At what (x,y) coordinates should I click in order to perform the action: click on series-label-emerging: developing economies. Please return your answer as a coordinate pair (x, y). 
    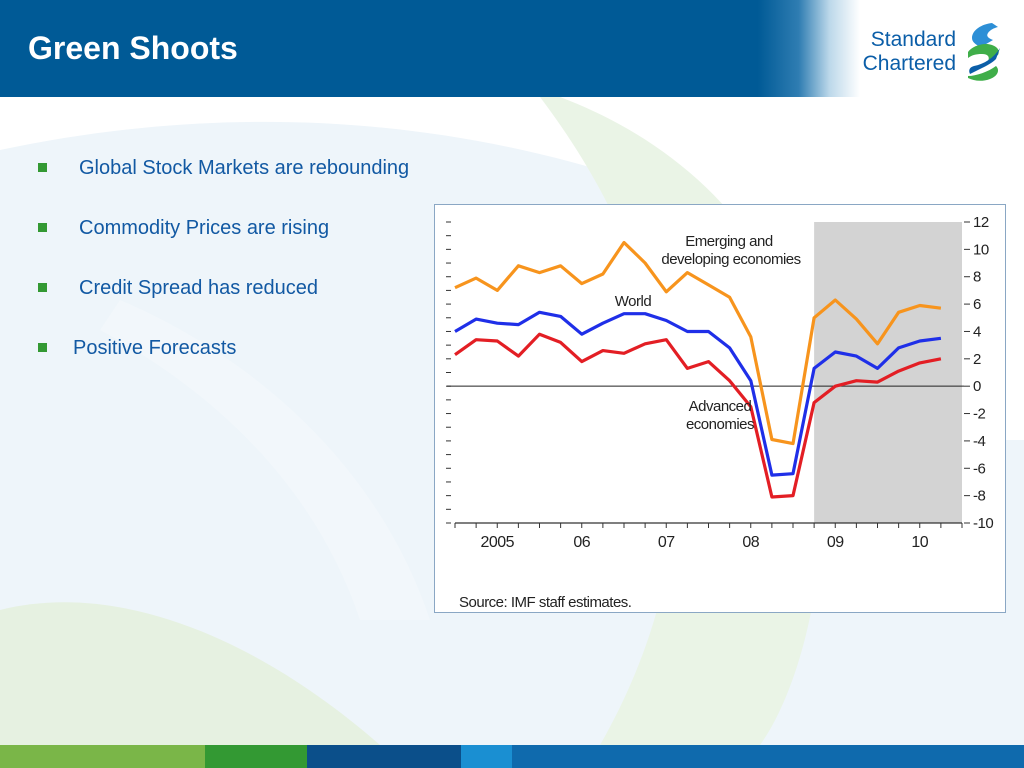
    Looking at the image, I should click on (730, 259).